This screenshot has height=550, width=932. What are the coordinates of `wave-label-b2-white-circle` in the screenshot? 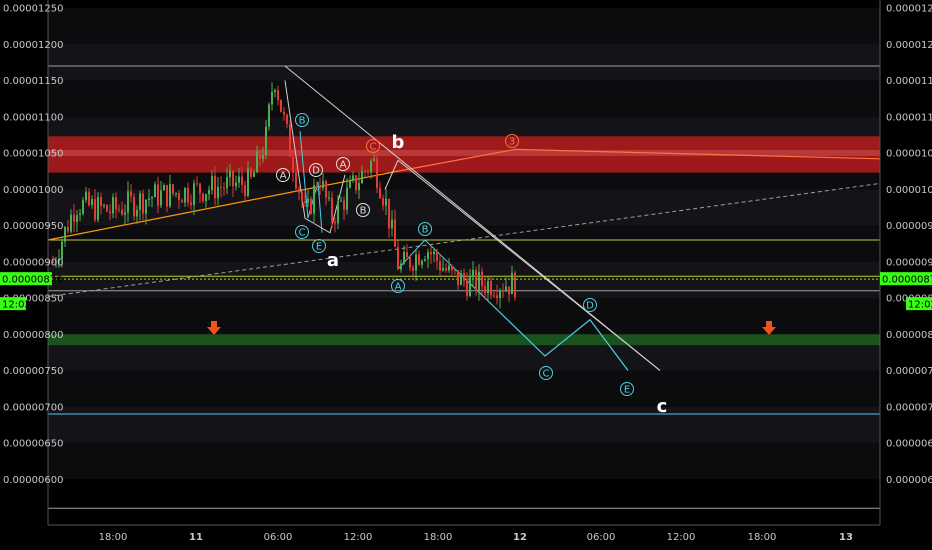 It's located at (363, 210).